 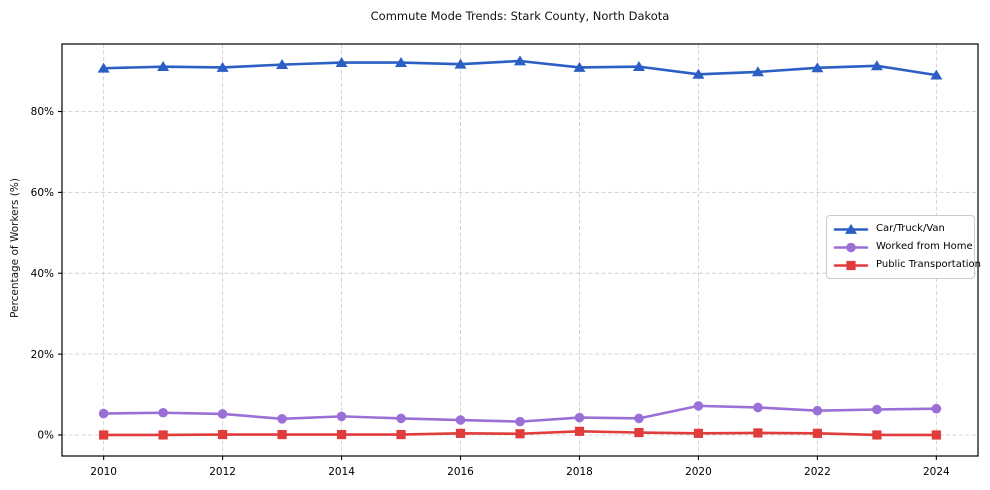 I want to click on marker-car-truck-van-2020, so click(x=698, y=73).